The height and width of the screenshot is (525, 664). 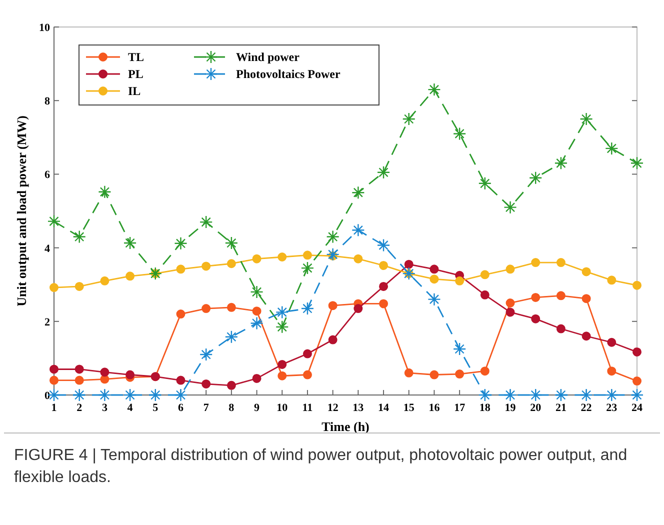 I want to click on x-tick-label: 6, so click(x=181, y=408).